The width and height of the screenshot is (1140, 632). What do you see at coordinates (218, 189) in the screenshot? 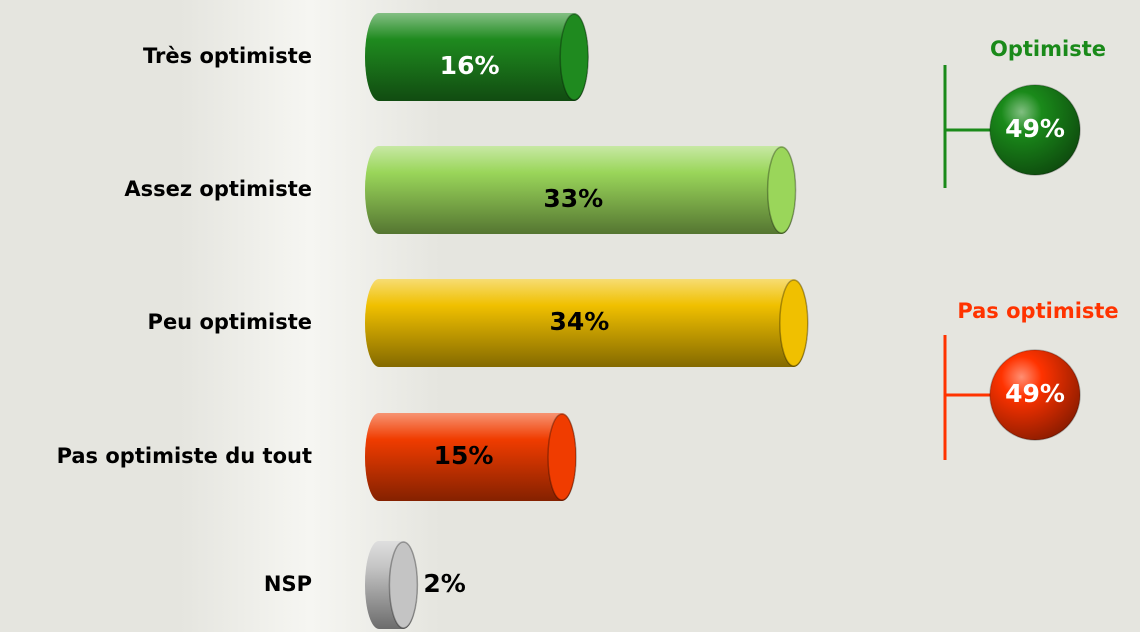
I see `category-label: Assez optimiste` at bounding box center [218, 189].